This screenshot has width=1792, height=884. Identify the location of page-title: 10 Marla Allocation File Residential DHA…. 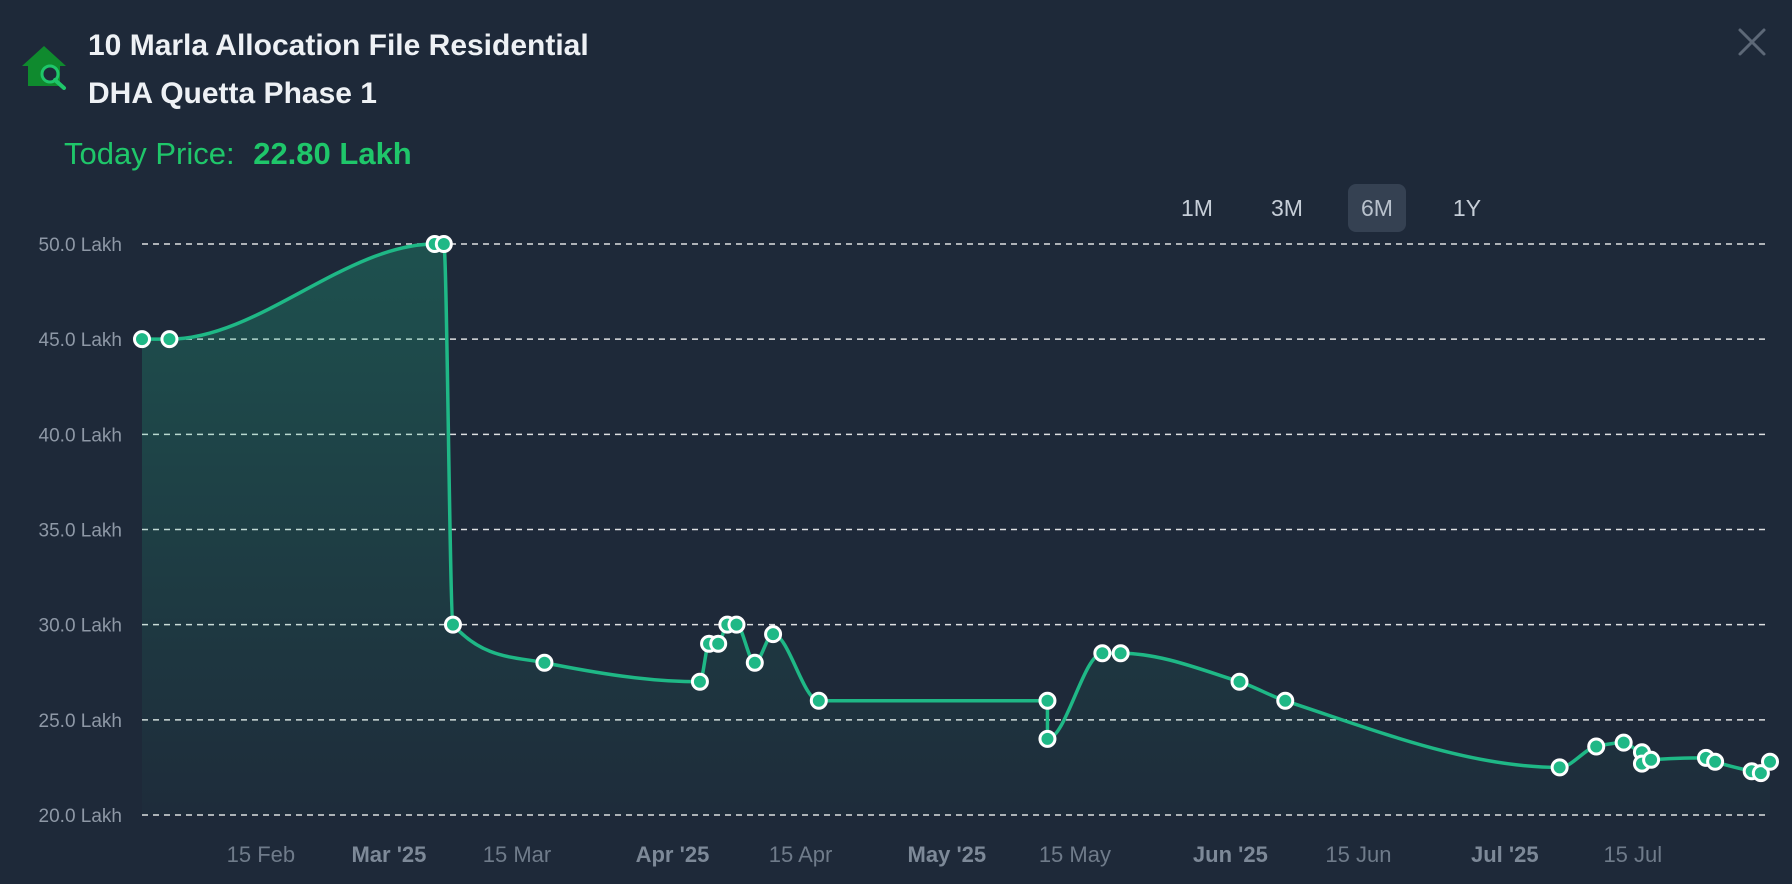
(338, 70).